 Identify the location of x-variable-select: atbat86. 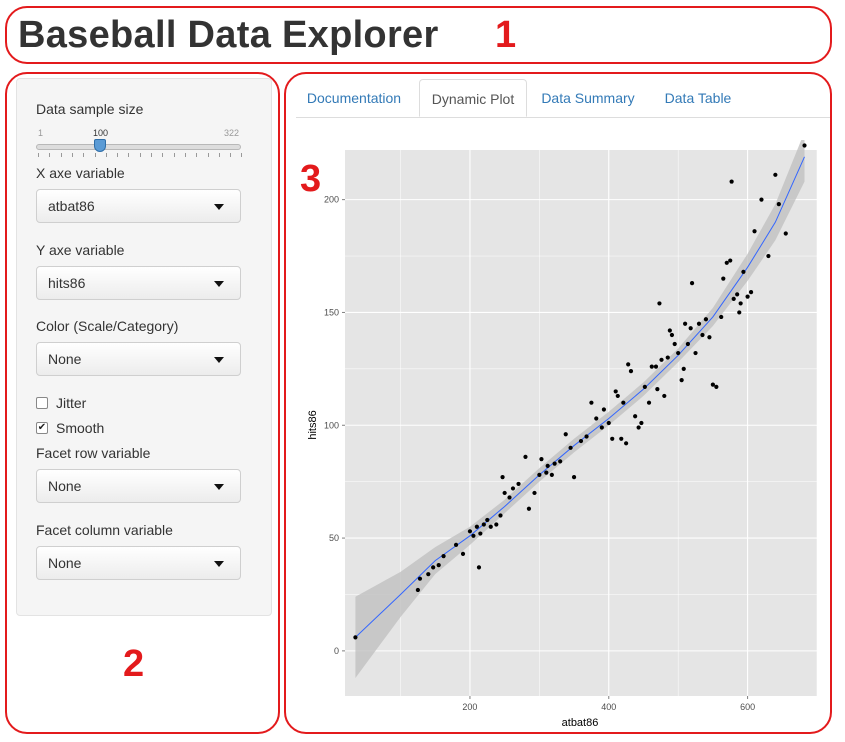
(138, 206).